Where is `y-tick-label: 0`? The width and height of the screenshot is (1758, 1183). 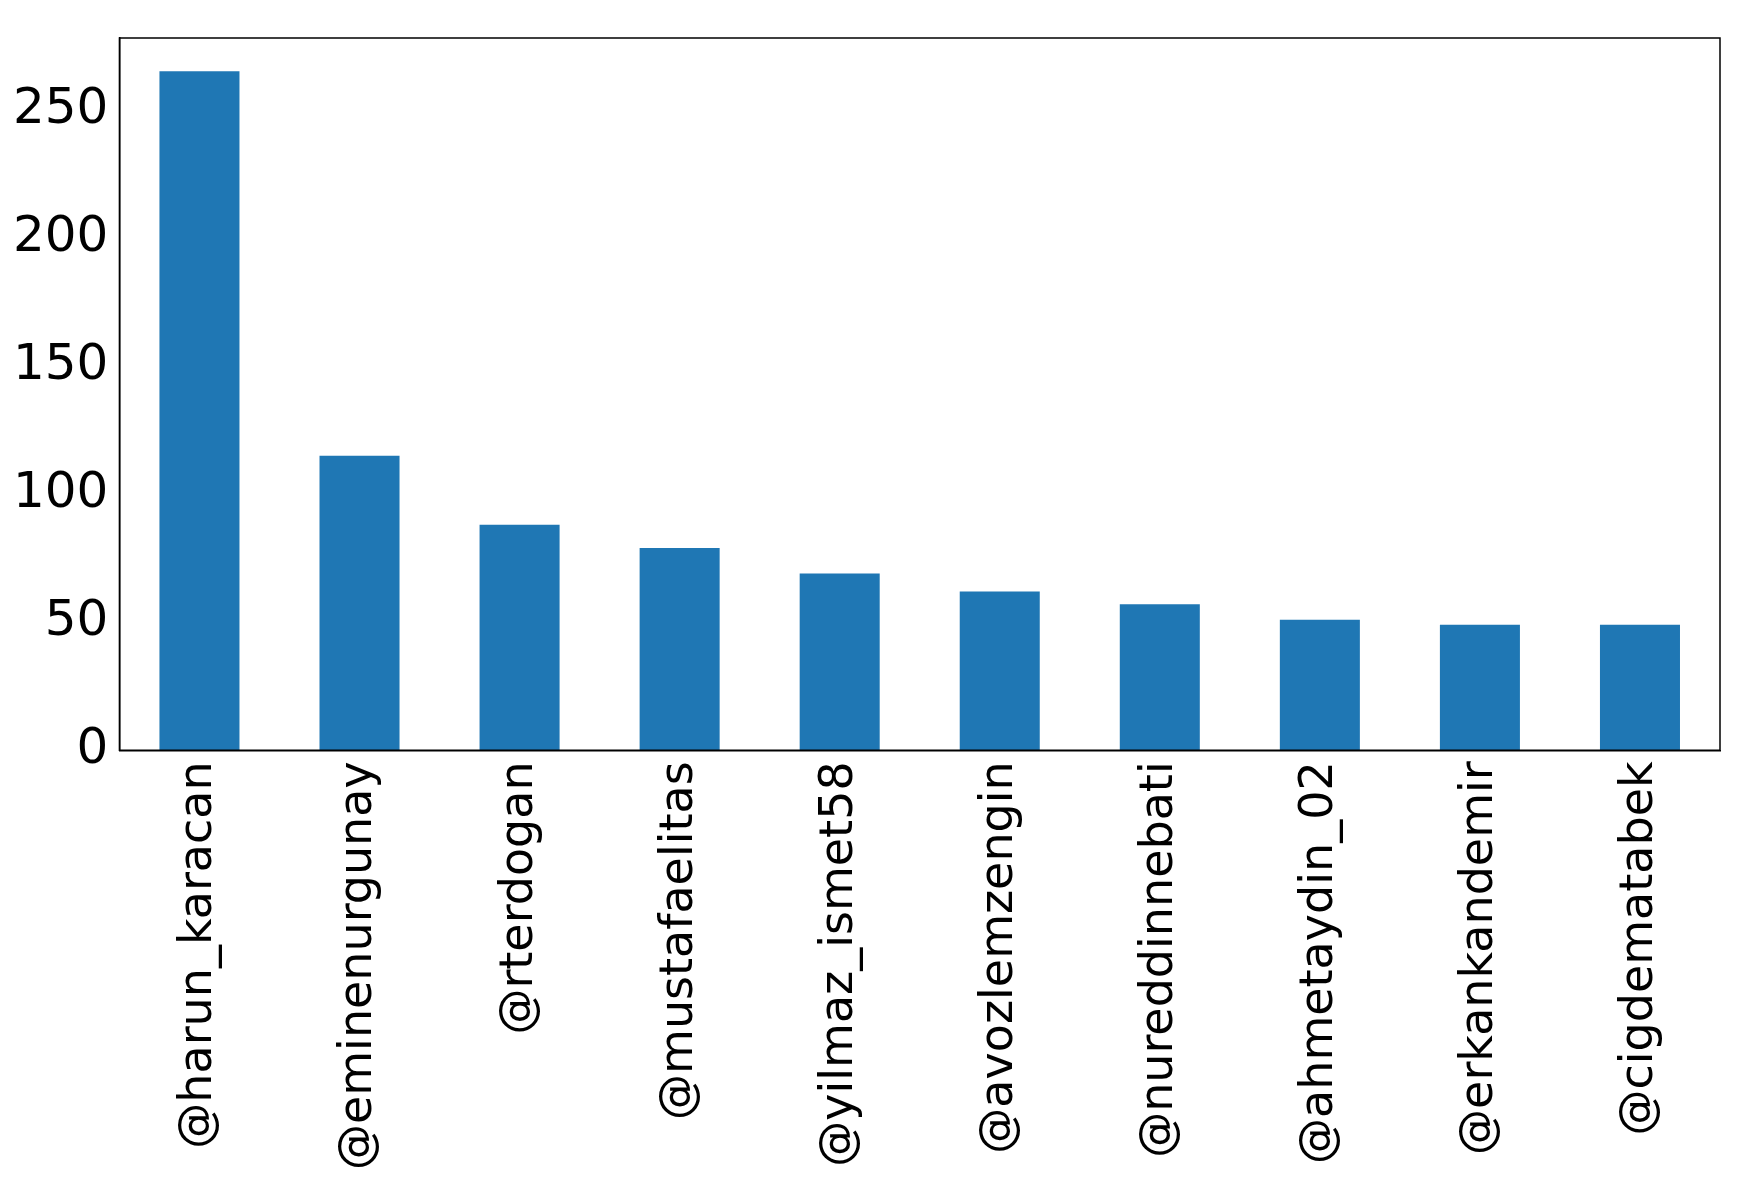 y-tick-label: 0 is located at coordinates (92, 746).